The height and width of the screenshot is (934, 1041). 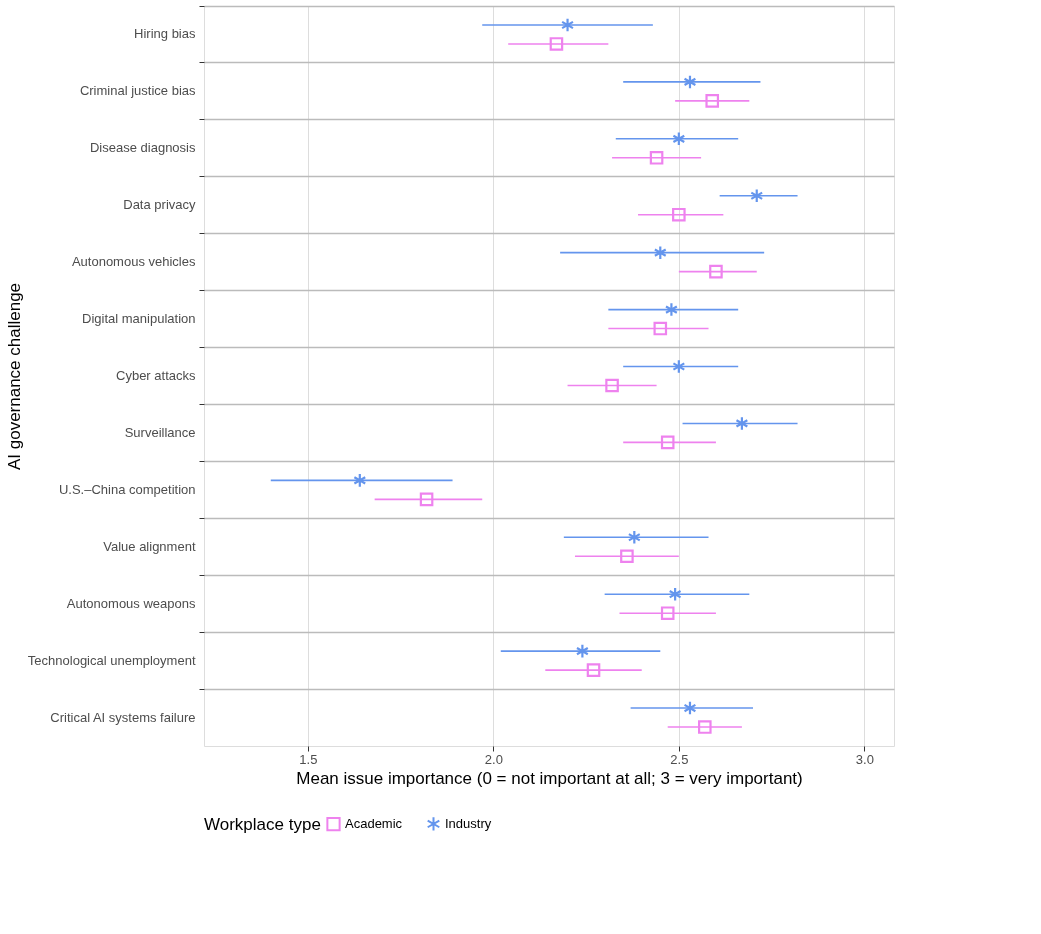 I want to click on x-tick-label: 3.0, so click(x=864, y=759).